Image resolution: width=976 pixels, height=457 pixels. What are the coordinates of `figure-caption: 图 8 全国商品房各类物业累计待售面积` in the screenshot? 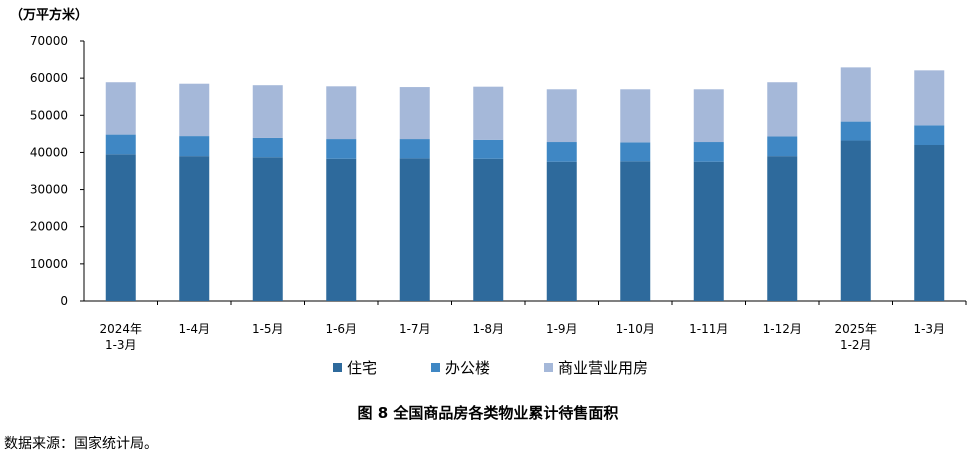 It's located at (488, 413).